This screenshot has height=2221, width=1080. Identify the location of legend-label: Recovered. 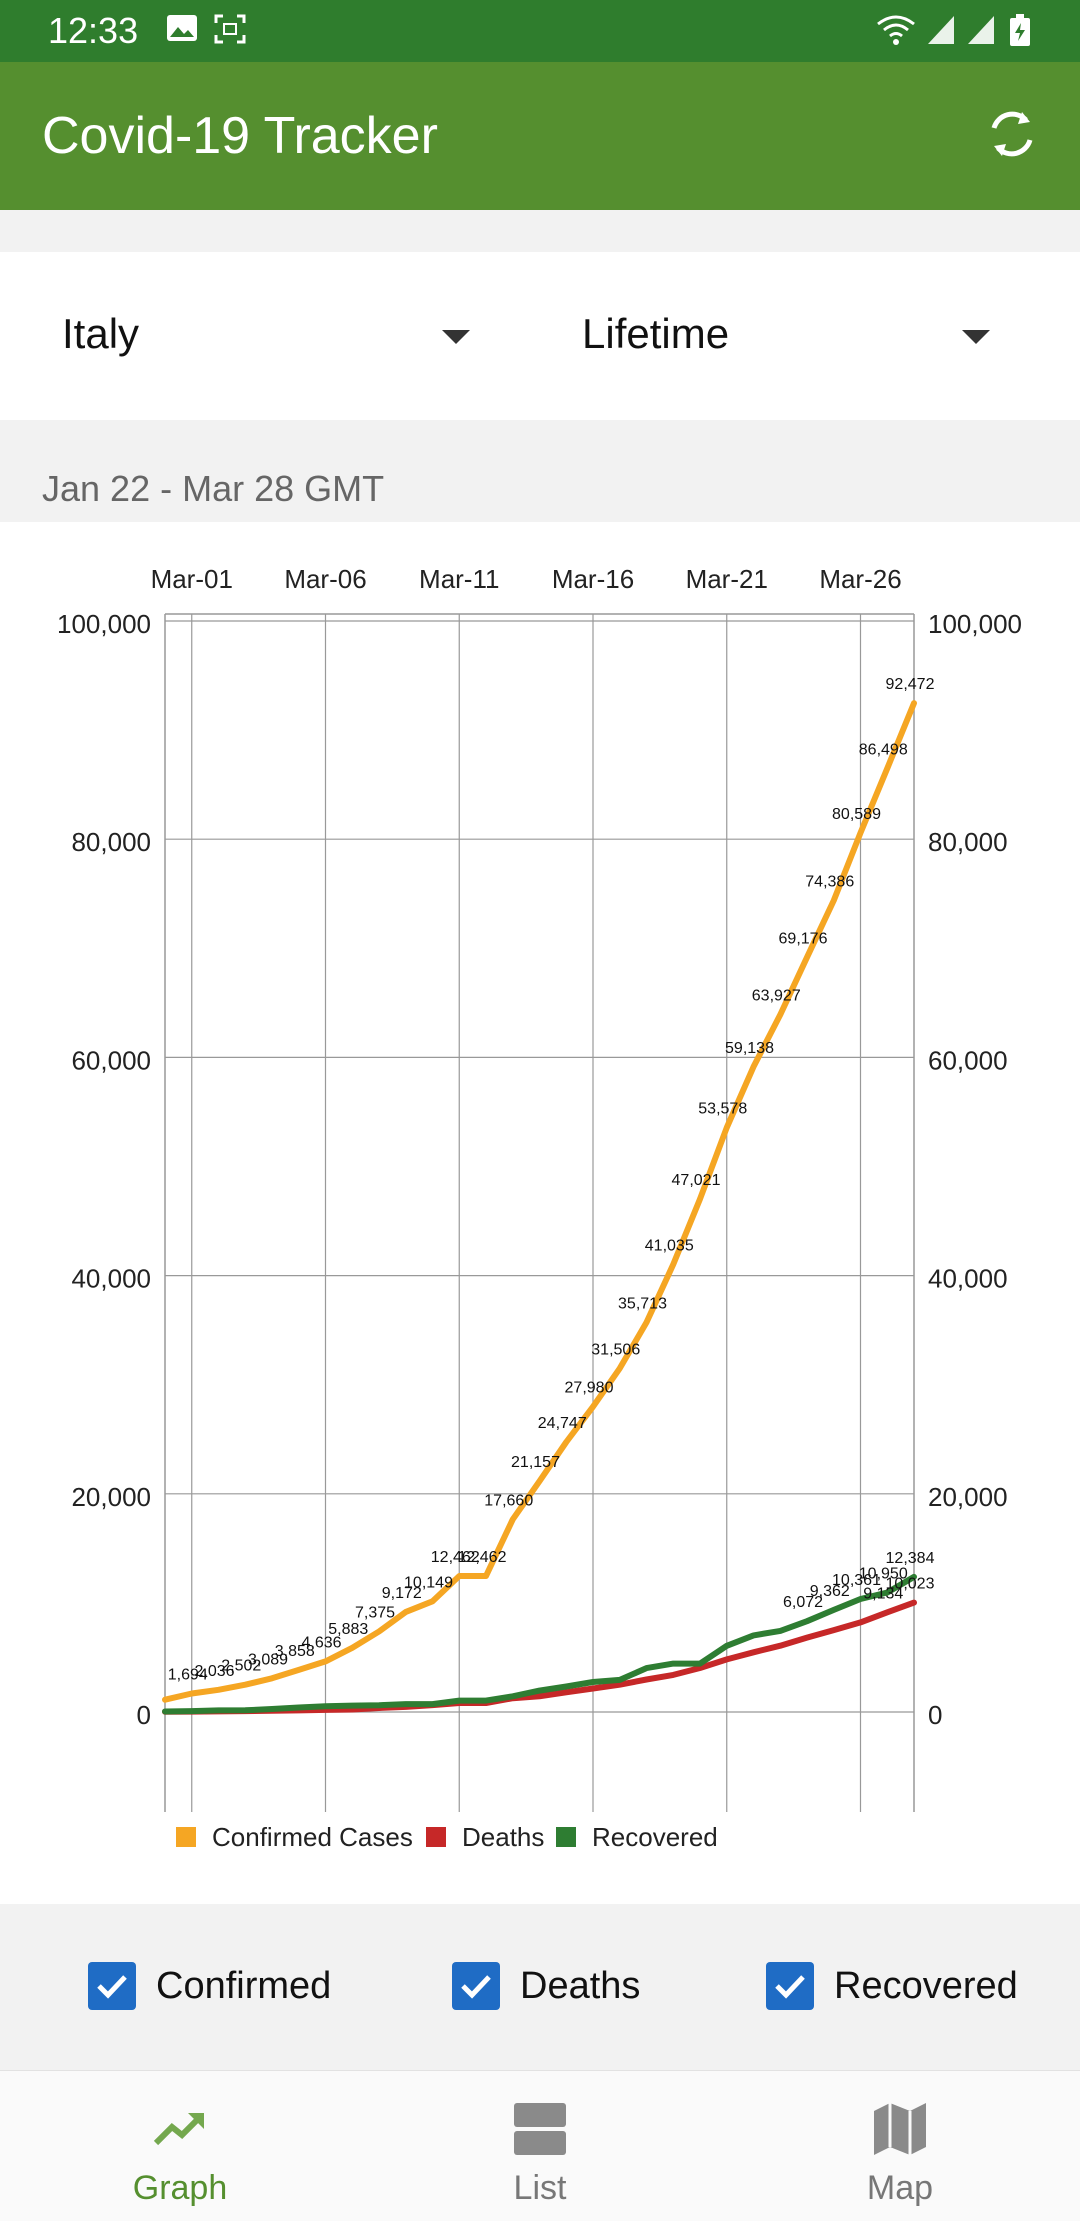
(655, 1837).